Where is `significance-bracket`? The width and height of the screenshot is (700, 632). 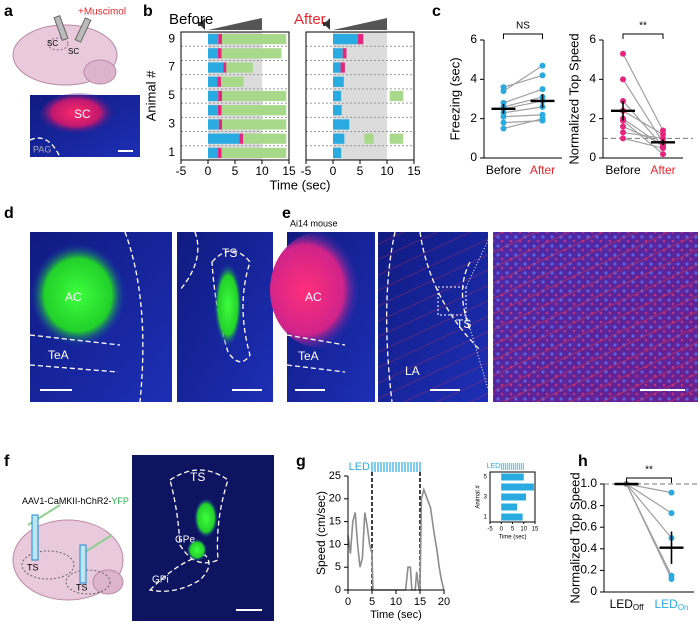 significance-bracket is located at coordinates (523, 36).